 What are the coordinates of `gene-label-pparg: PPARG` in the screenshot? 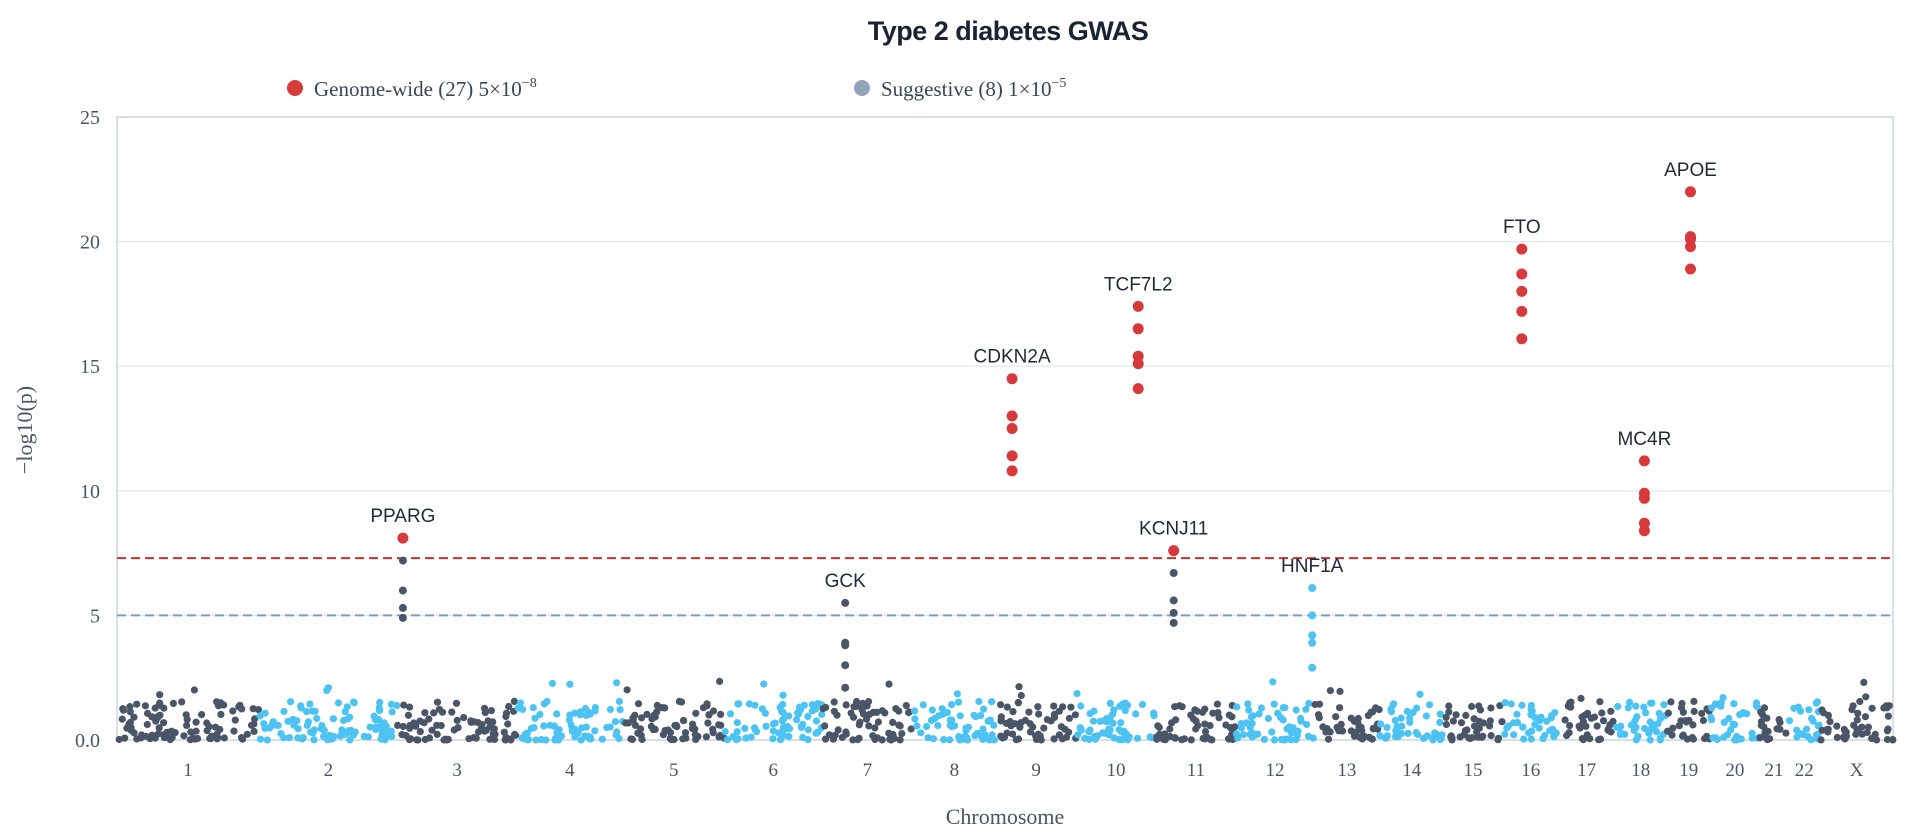 It's located at (402, 516).